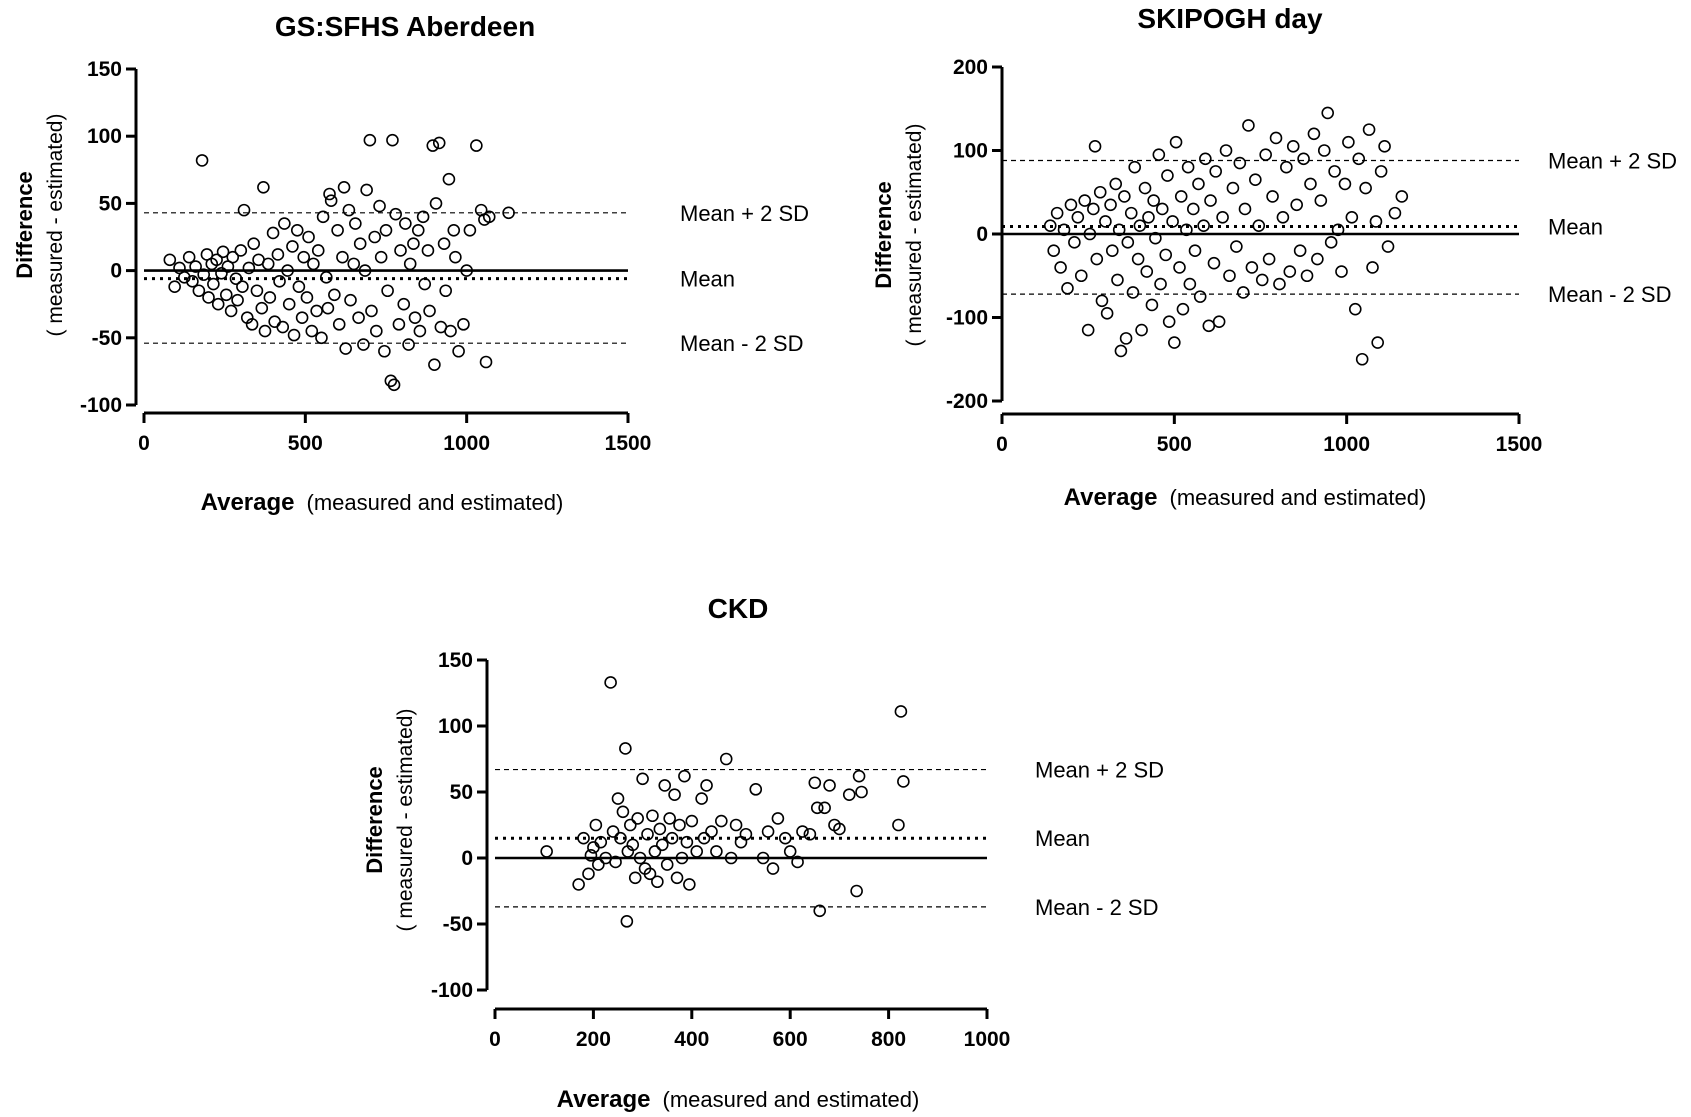 This screenshot has width=1691, height=1117. Describe the element at coordinates (1111, 497) in the screenshot. I see `x-axis-label-main: Average` at that location.